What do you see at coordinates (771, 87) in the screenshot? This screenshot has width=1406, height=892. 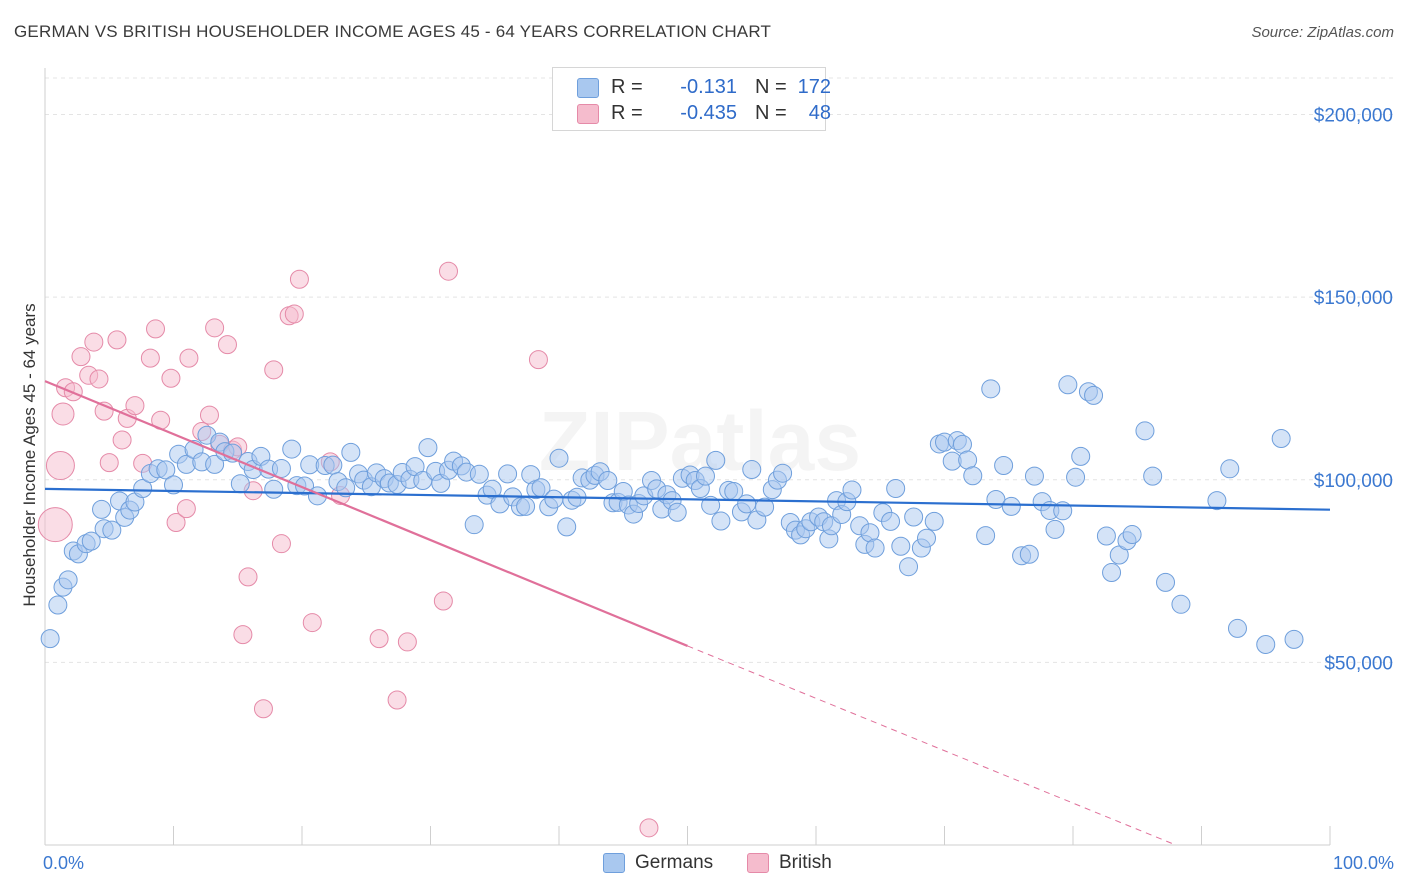 I see `n-label: N =` at bounding box center [771, 87].